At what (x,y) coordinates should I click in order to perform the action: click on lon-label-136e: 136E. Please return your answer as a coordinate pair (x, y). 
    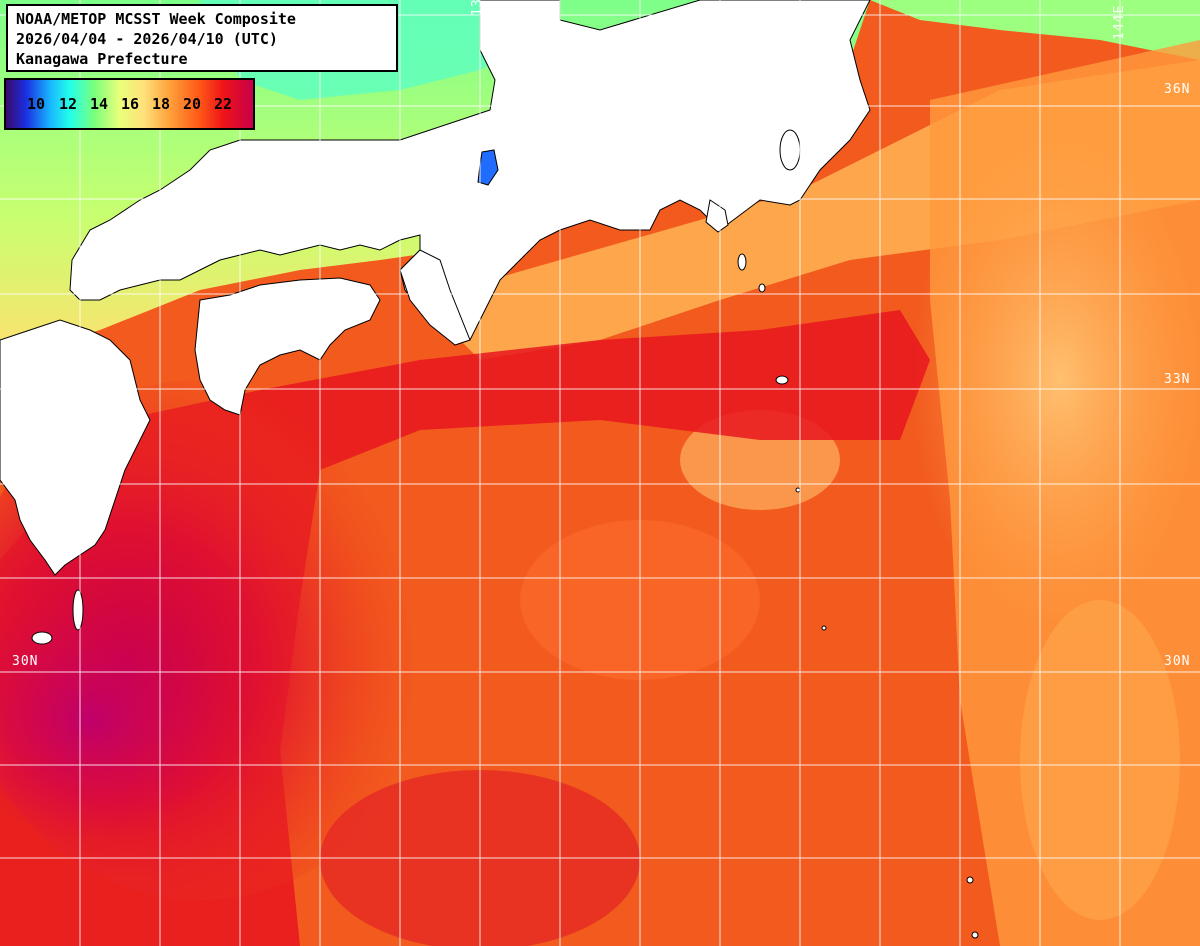
    Looking at the image, I should click on (477, 8).